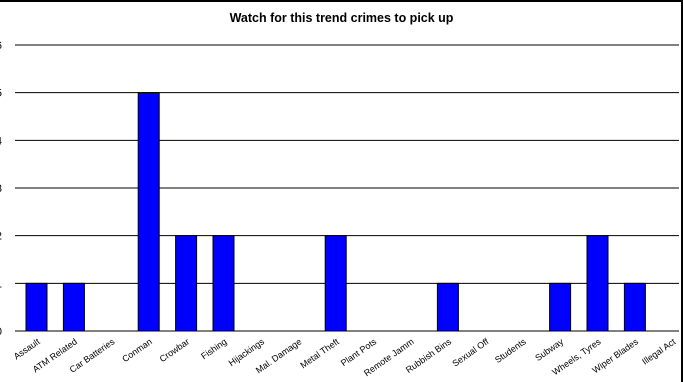  I want to click on x-tick-label: Sexual Off, so click(470, 352).